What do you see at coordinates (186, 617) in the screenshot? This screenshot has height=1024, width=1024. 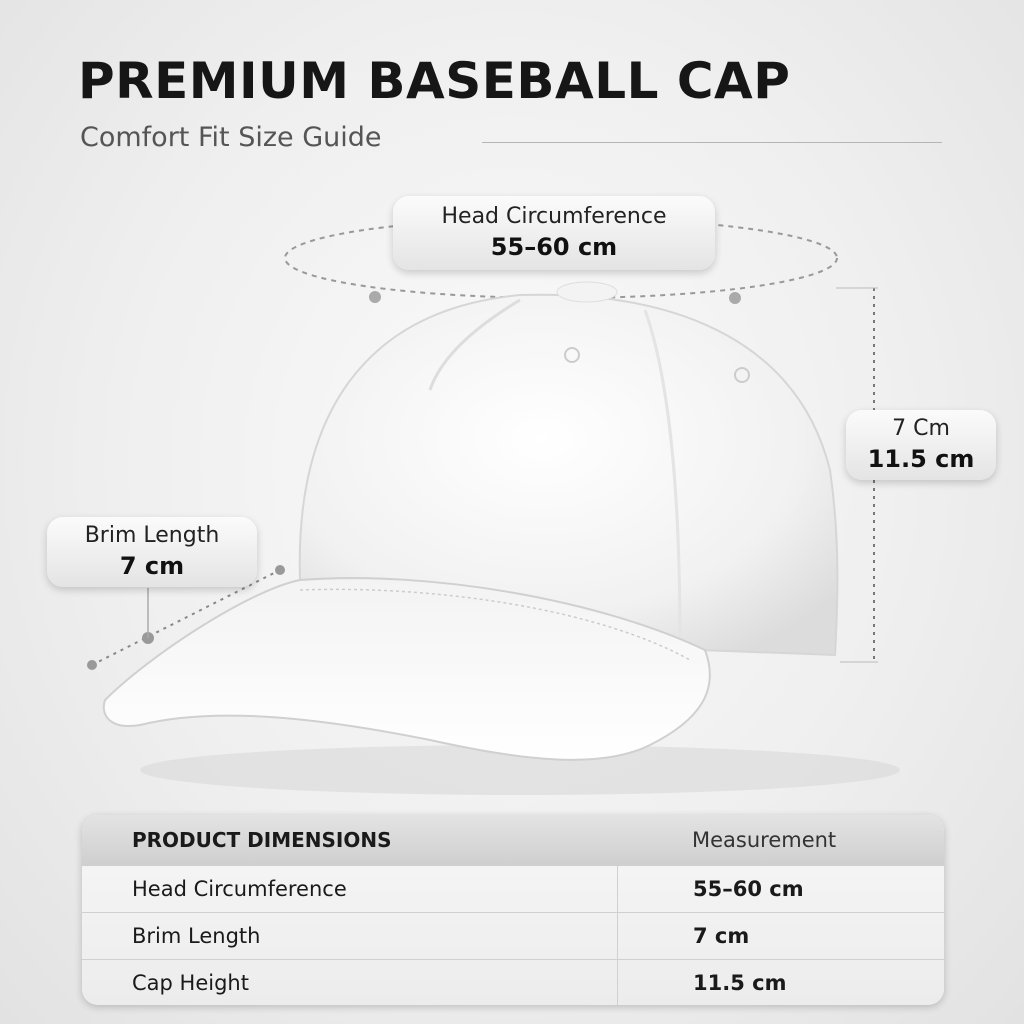 I see `brim-guide` at bounding box center [186, 617].